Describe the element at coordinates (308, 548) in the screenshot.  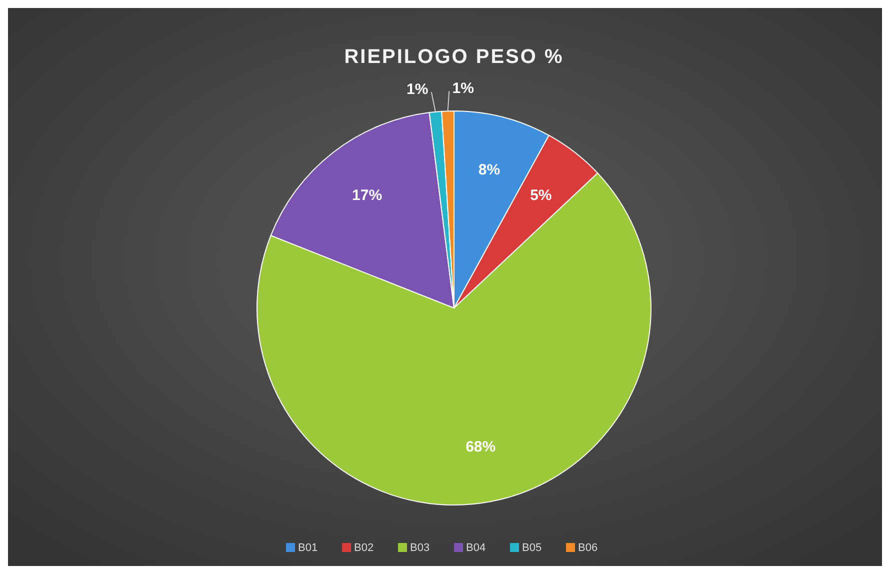
I see `legend-label: B01` at that location.